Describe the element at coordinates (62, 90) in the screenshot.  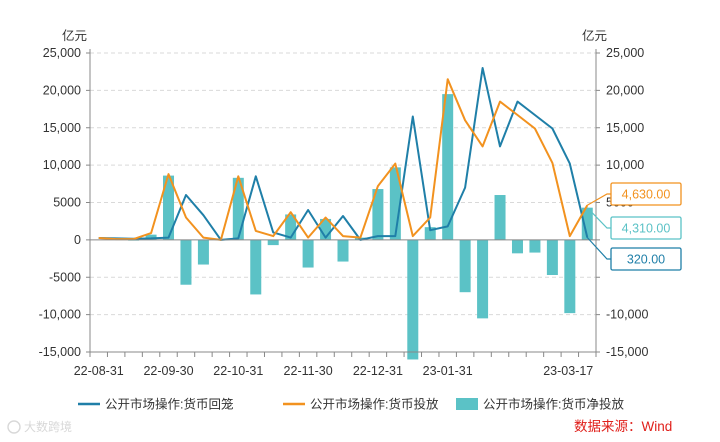
I see `y-tick-label-left: 20,000` at that location.